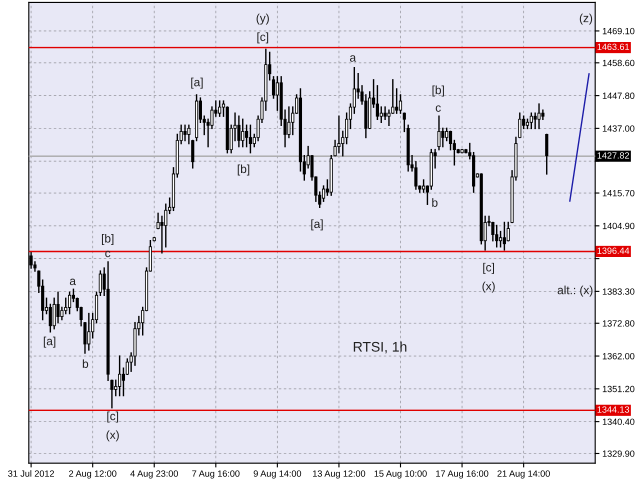 The image size is (640, 480). Describe the element at coordinates (216, 474) in the screenshot. I see `x-tick-label: 7 Aug 16:00` at that location.